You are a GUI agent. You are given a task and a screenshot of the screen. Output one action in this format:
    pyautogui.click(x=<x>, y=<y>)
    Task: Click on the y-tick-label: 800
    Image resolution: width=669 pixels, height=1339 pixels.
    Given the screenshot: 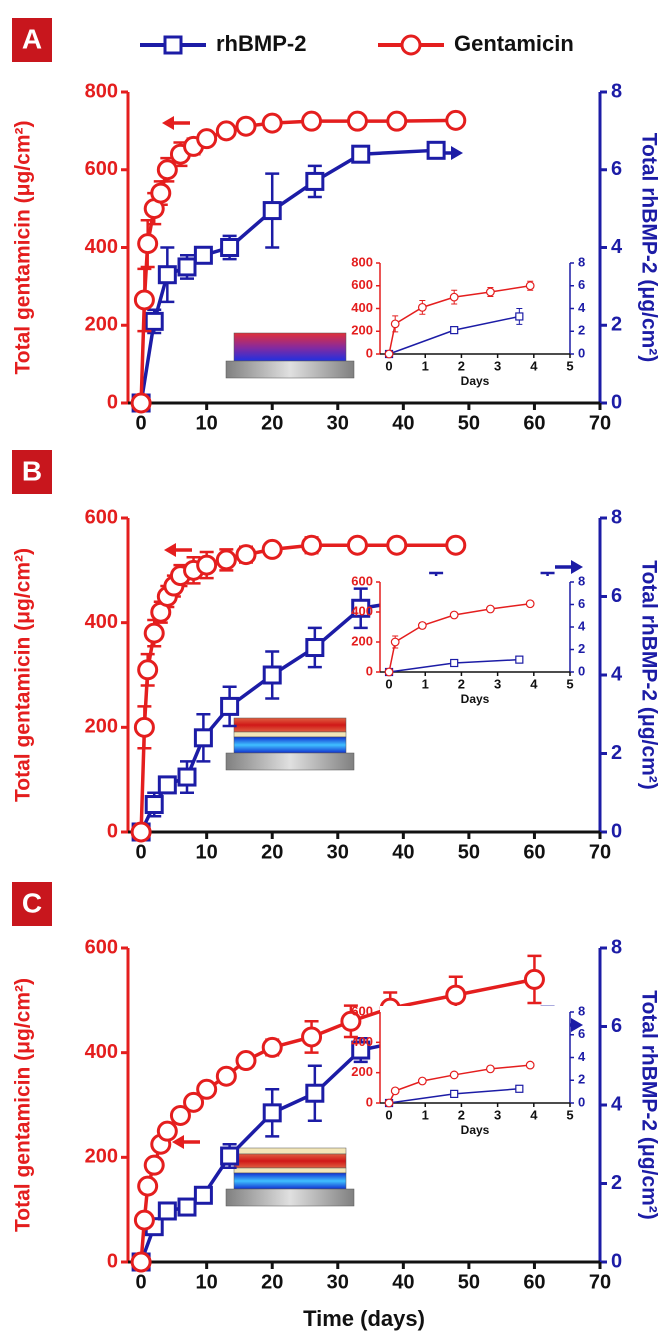 What is the action you would take?
    pyautogui.click(x=362, y=261)
    